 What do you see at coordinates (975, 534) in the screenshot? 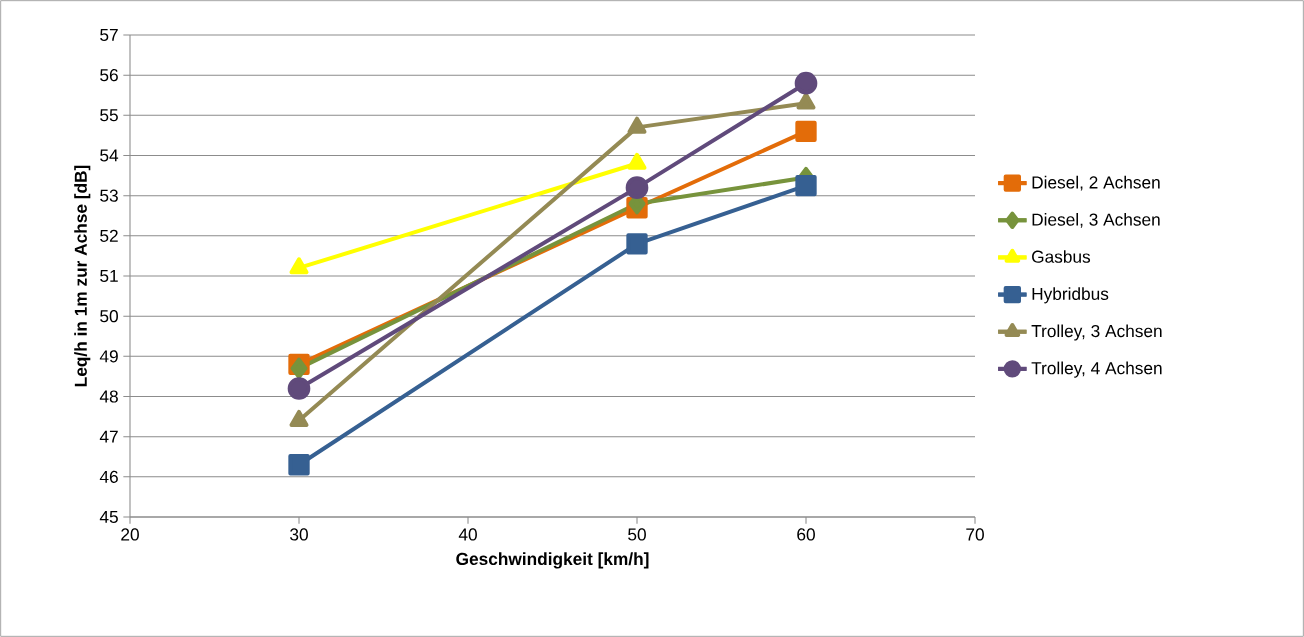
I see `x-tick-label: 70` at bounding box center [975, 534].